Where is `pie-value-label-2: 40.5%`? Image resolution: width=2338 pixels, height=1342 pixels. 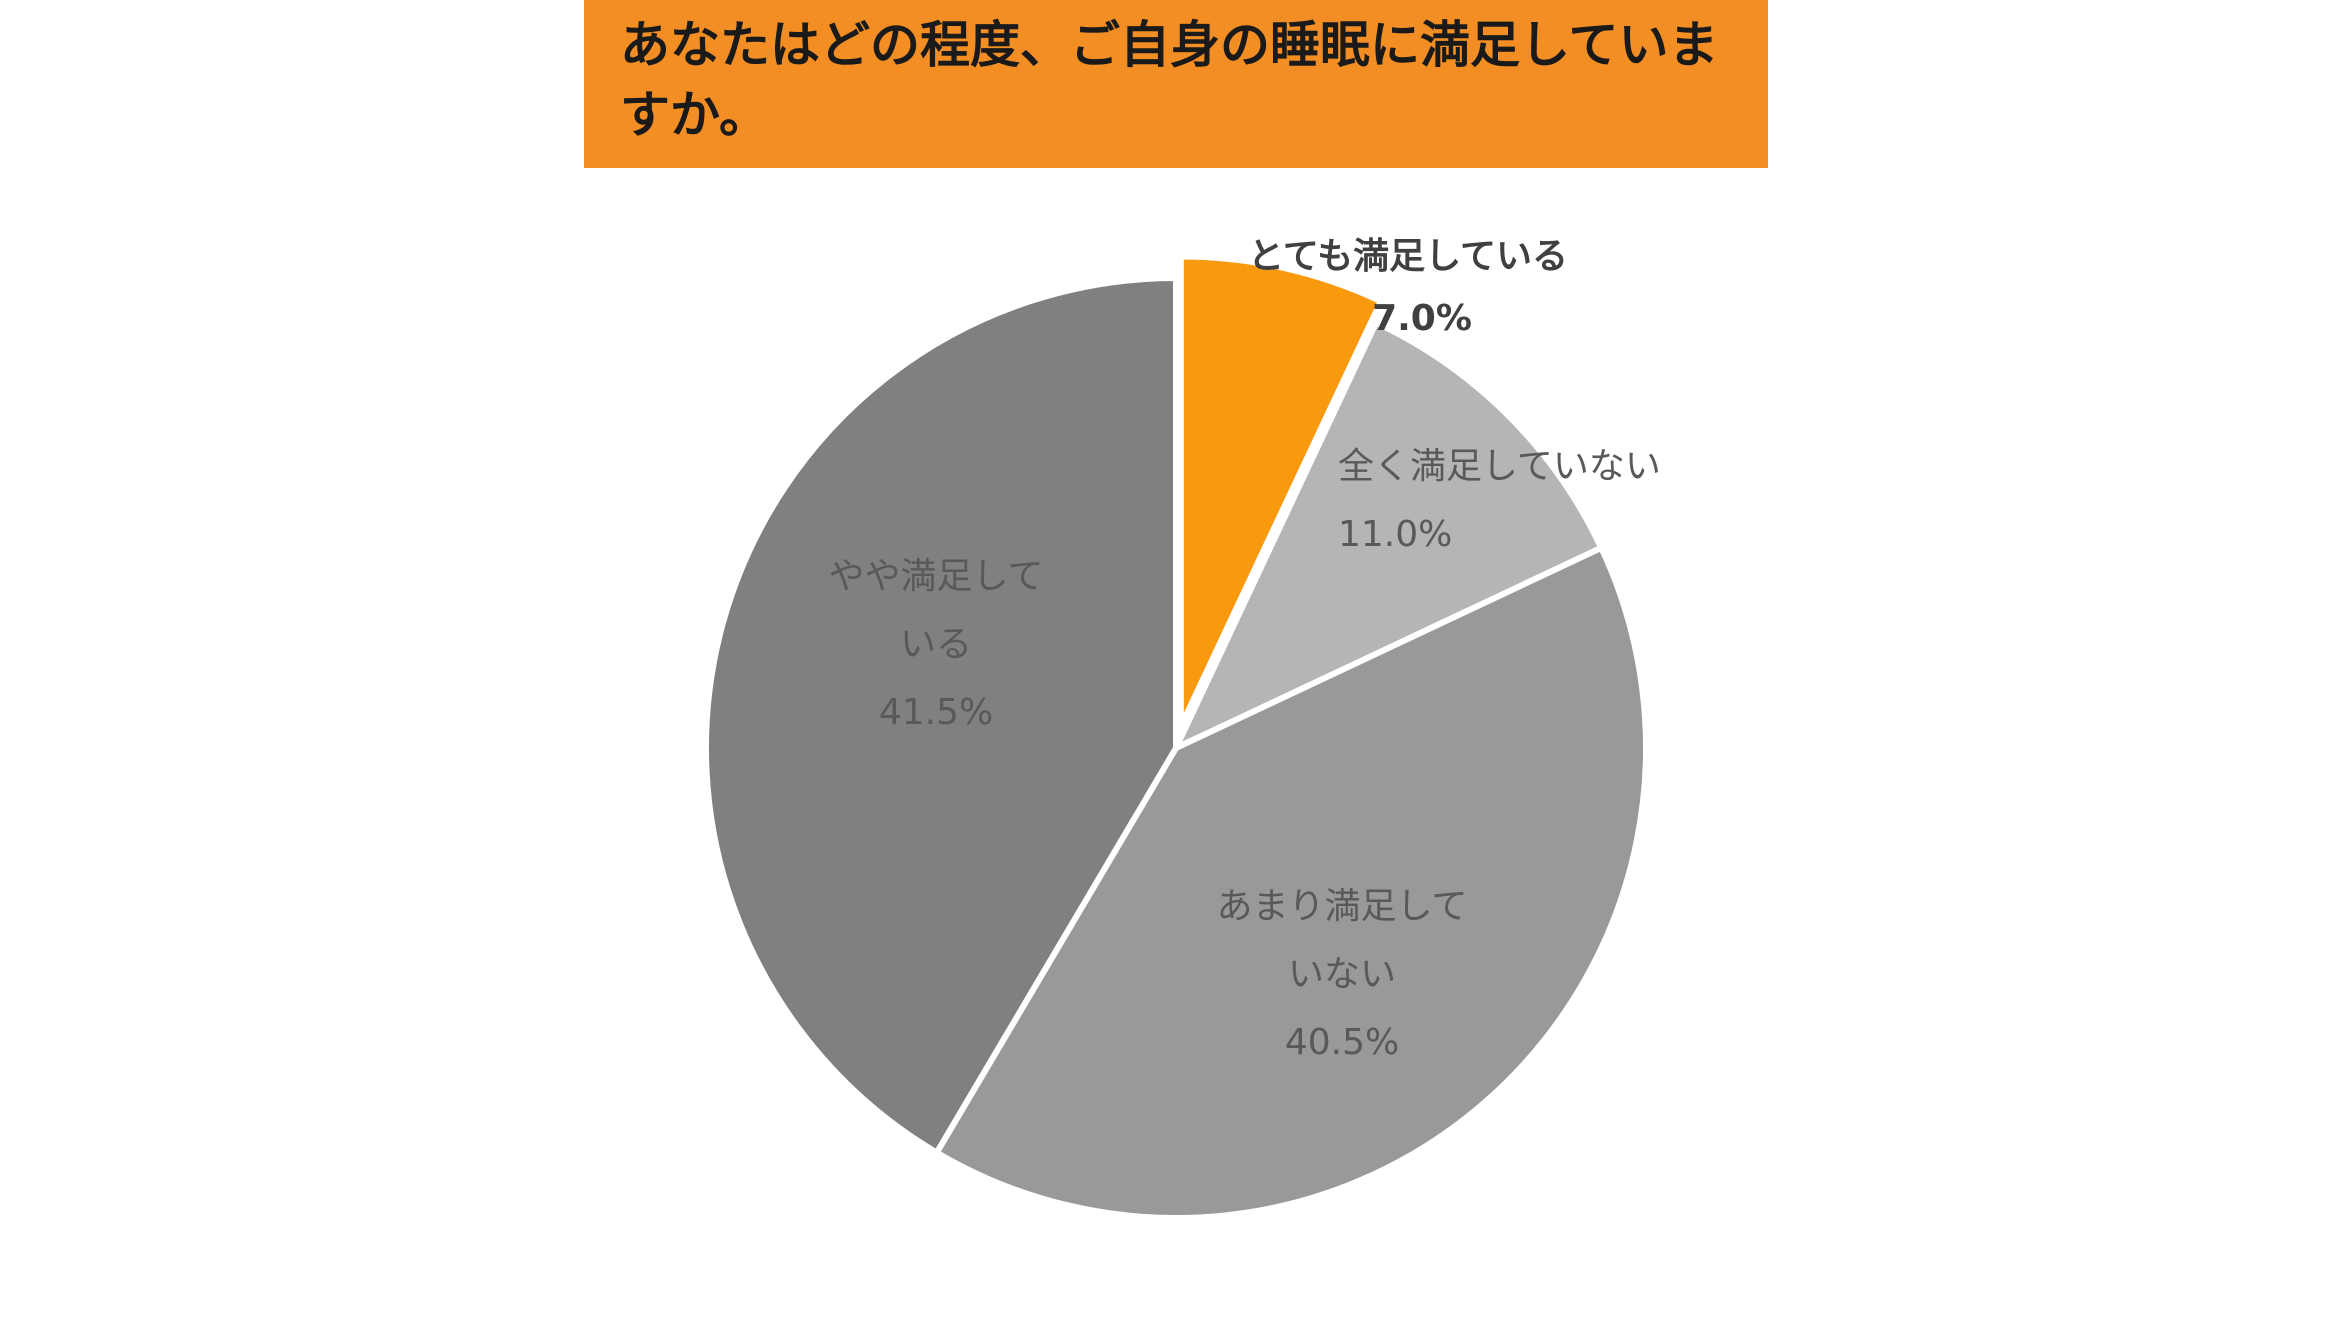 pie-value-label-2: 40.5% is located at coordinates (1342, 1042).